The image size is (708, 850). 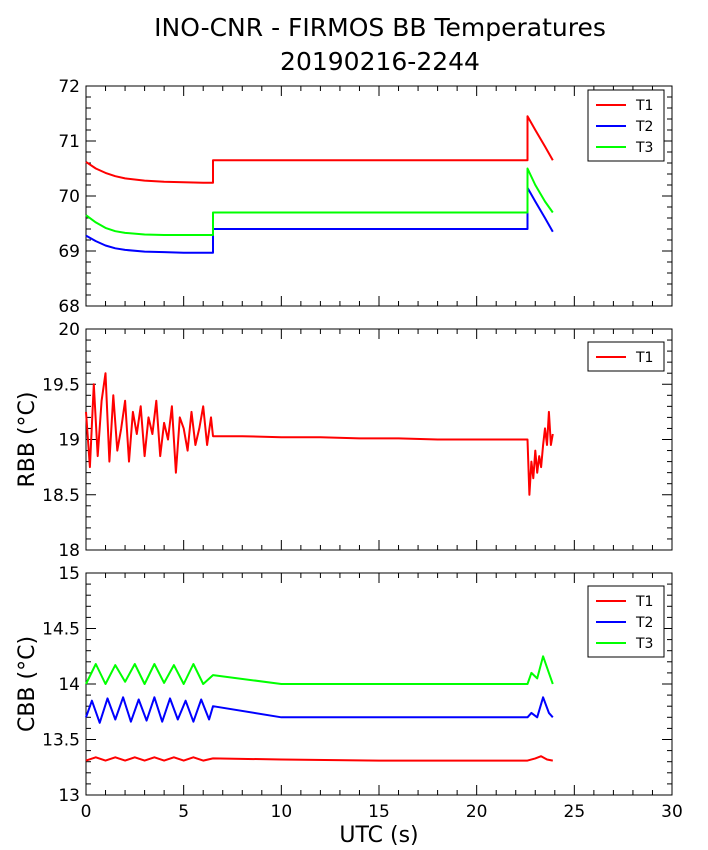 What do you see at coordinates (61, 741) in the screenshot?
I see `y-tick-label: 13.5` at bounding box center [61, 741].